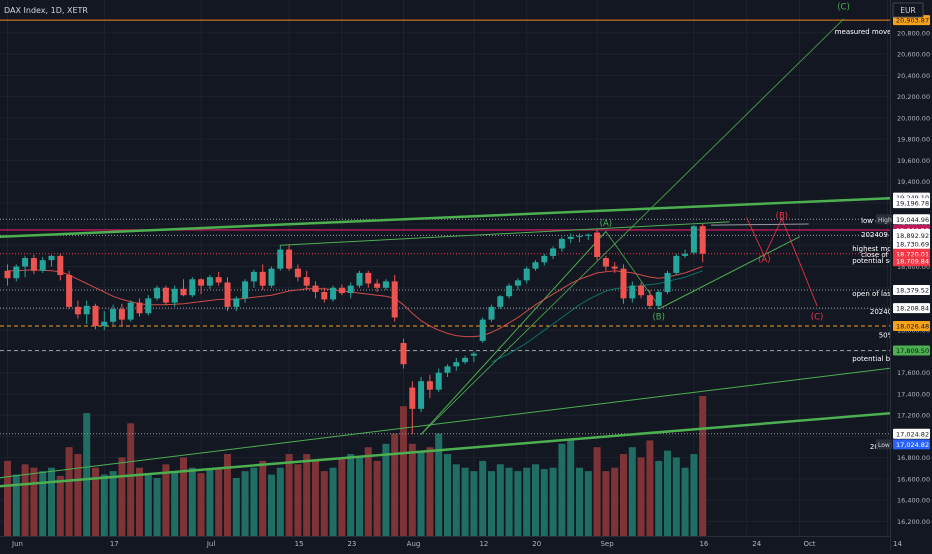  I want to click on price-level-badge-text: 18,208.84, so click(912, 309).